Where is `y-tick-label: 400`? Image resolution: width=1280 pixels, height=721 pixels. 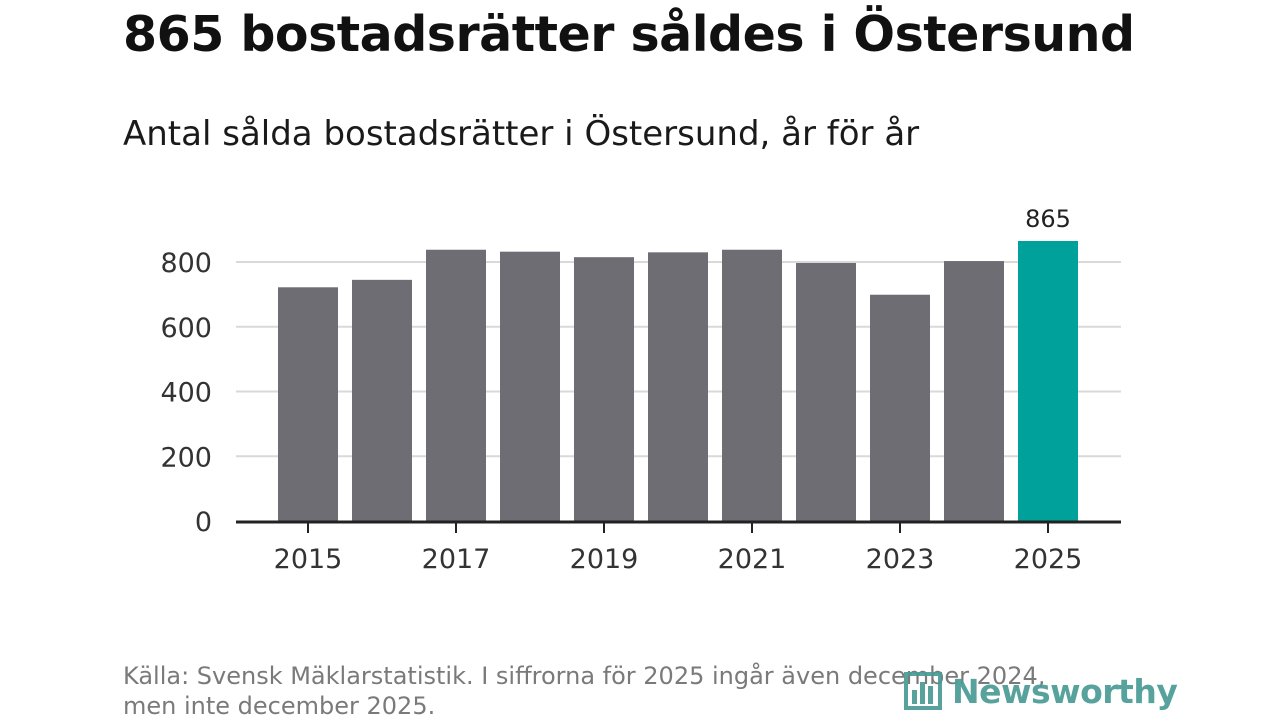
y-tick-label: 400 is located at coordinates (186, 393).